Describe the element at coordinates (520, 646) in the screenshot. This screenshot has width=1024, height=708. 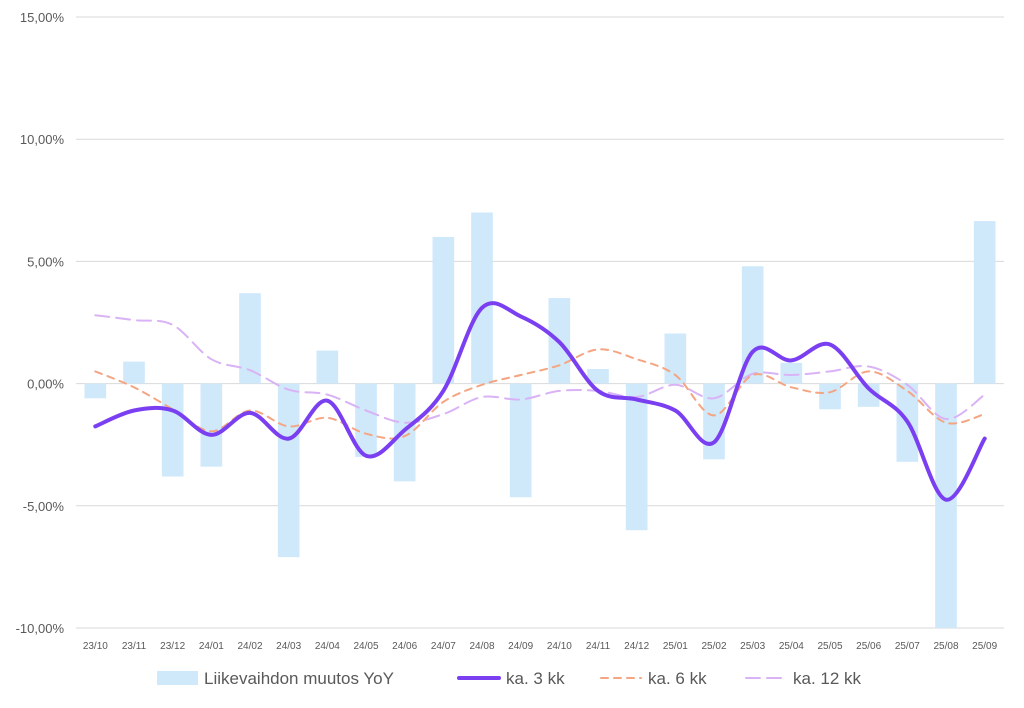
I see `x-tick-label: 24/09` at that location.